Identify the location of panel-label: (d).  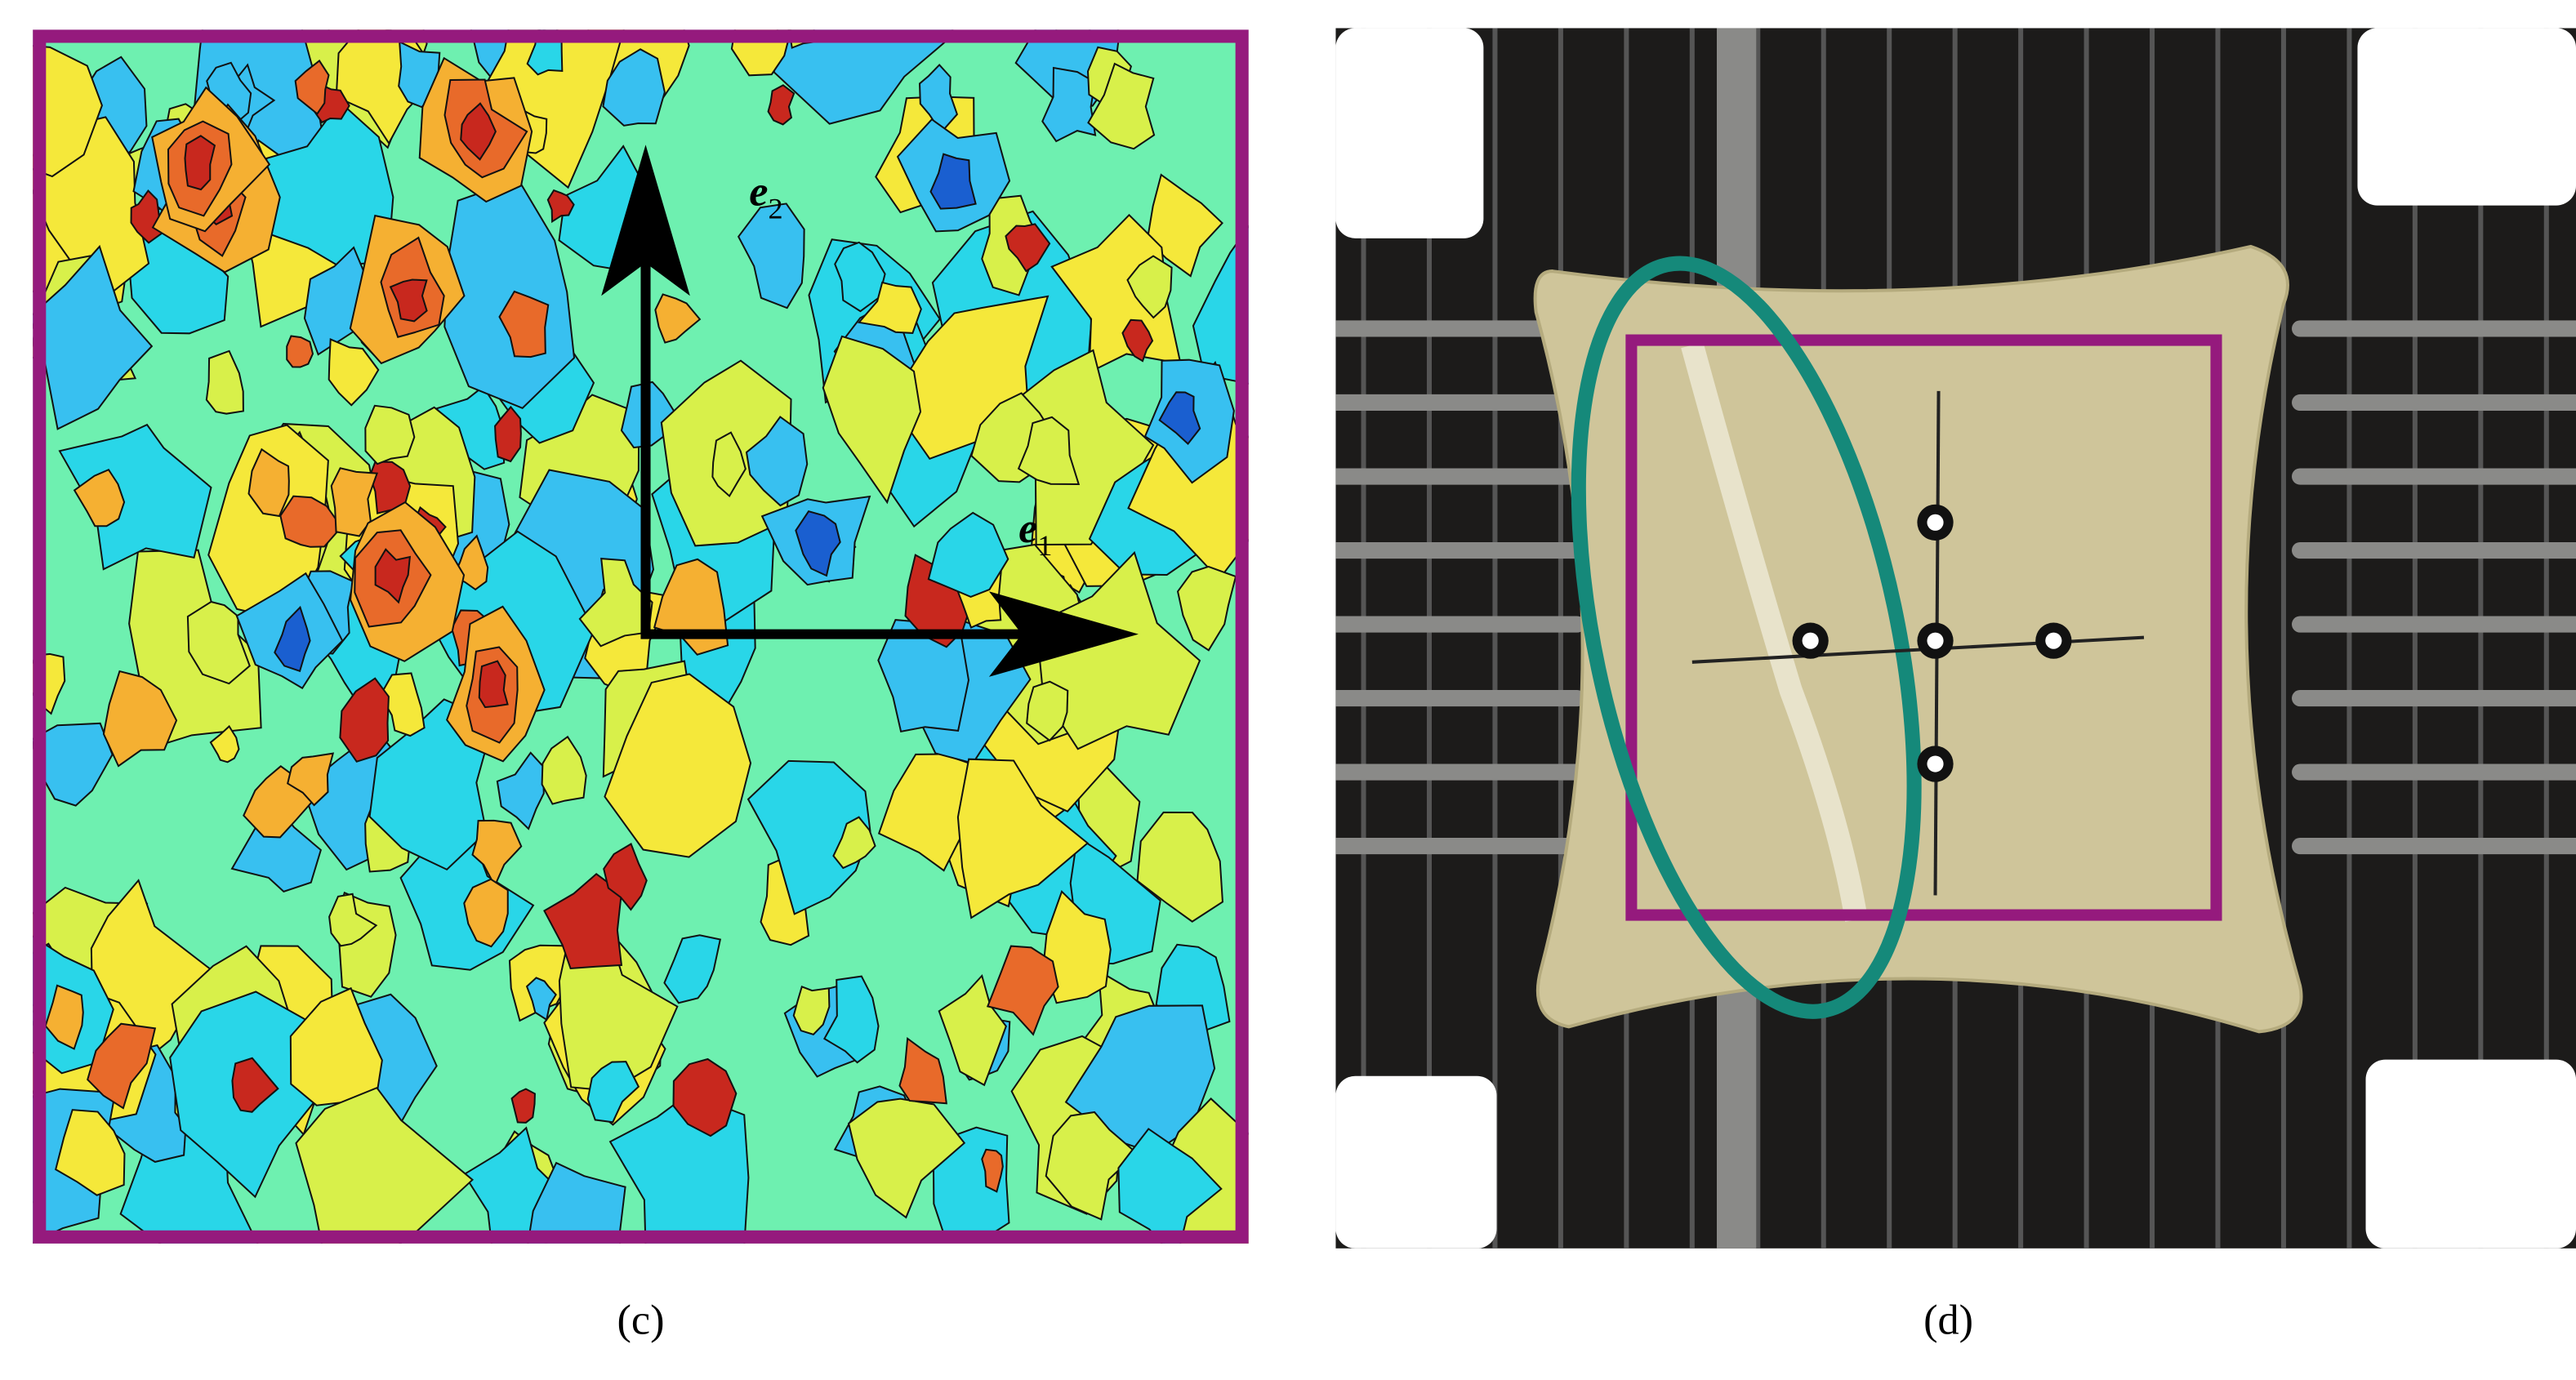
(1948, 1320).